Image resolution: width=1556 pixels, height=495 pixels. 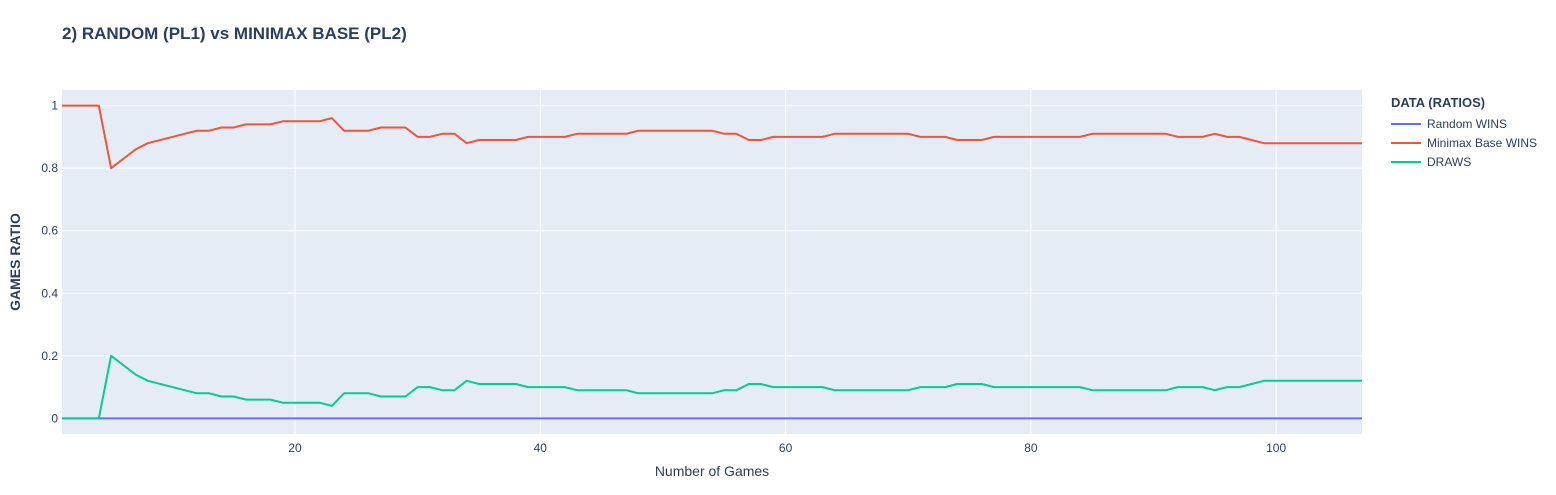 I want to click on series-line-minimax-base-wins, so click(x=712, y=137).